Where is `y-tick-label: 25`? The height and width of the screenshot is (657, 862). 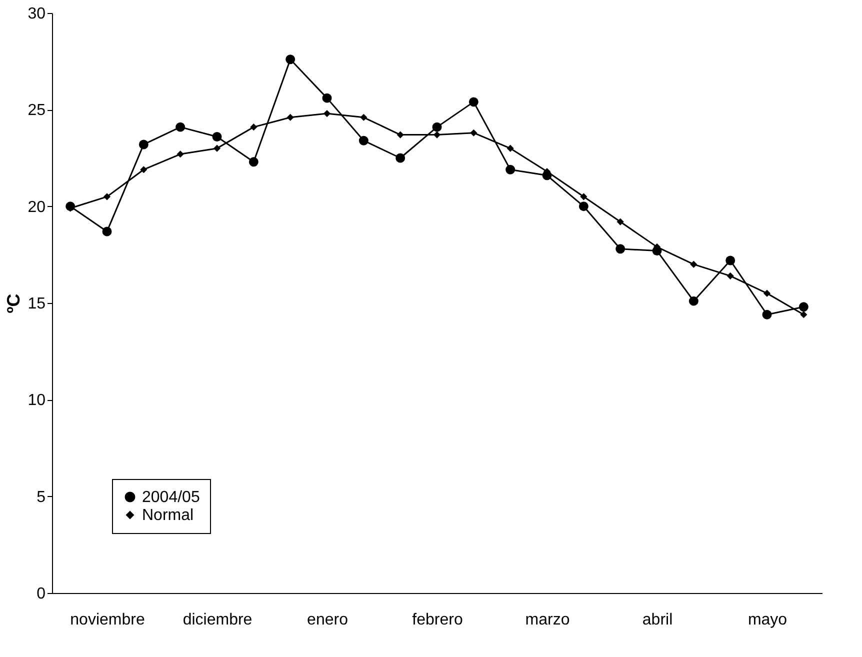 y-tick-label: 25 is located at coordinates (37, 111).